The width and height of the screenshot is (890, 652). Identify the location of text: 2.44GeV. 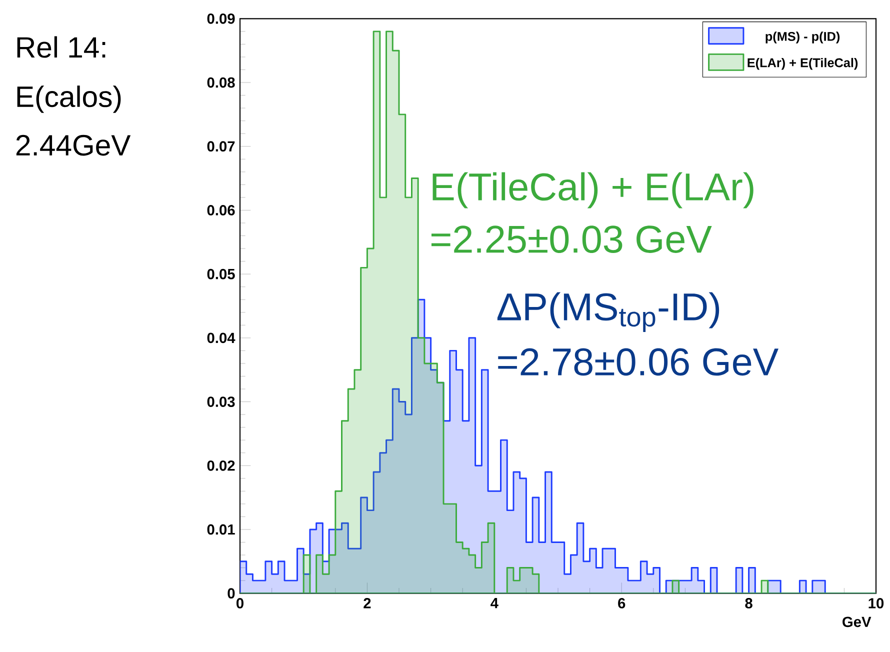
(73, 145).